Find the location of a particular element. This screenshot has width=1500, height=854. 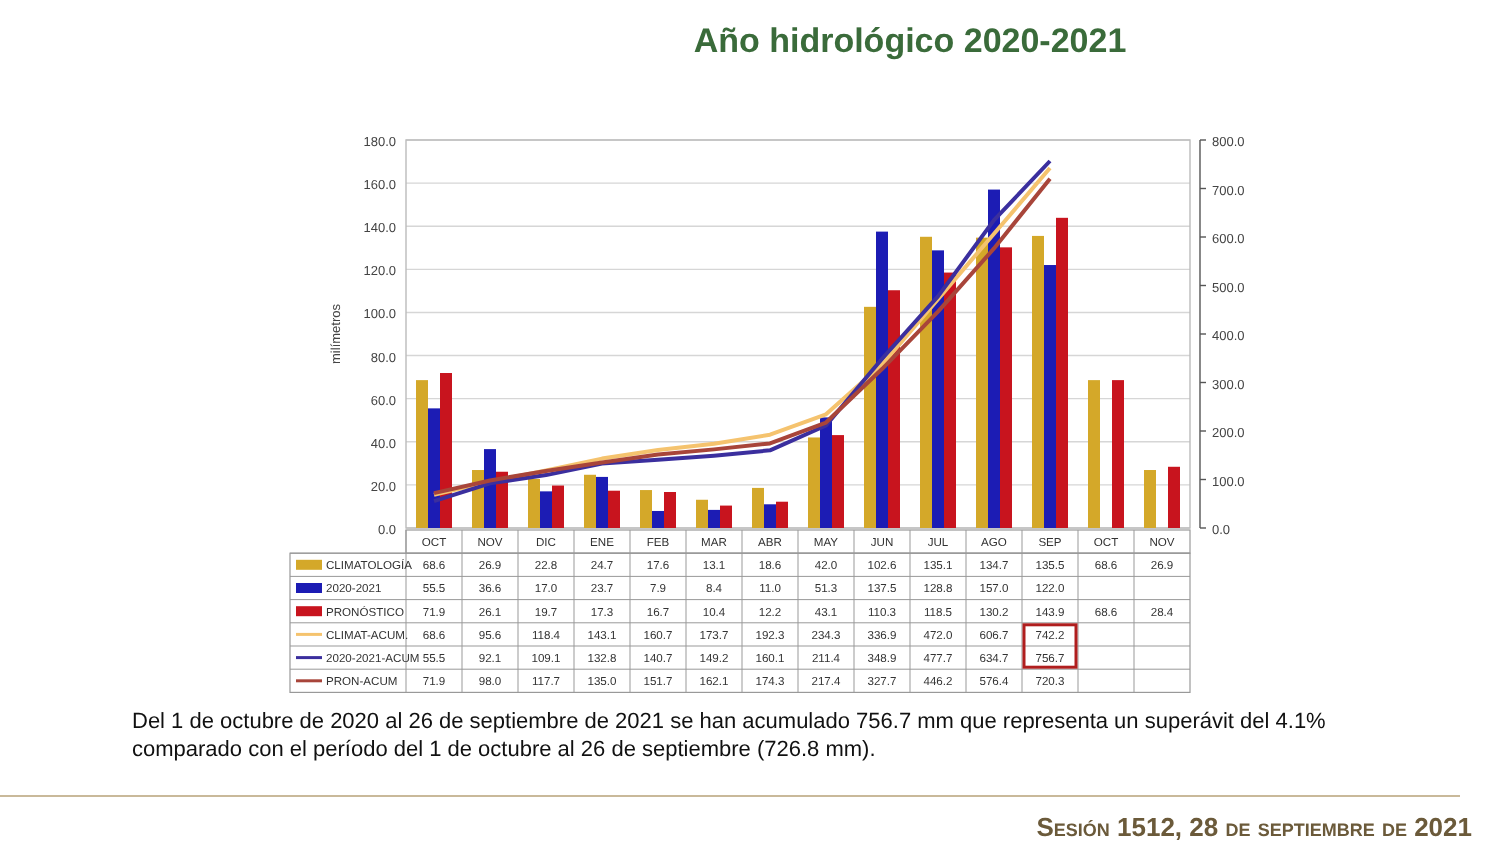

chart-title: Año hidrológico 2020-2021 is located at coordinates (910, 41).